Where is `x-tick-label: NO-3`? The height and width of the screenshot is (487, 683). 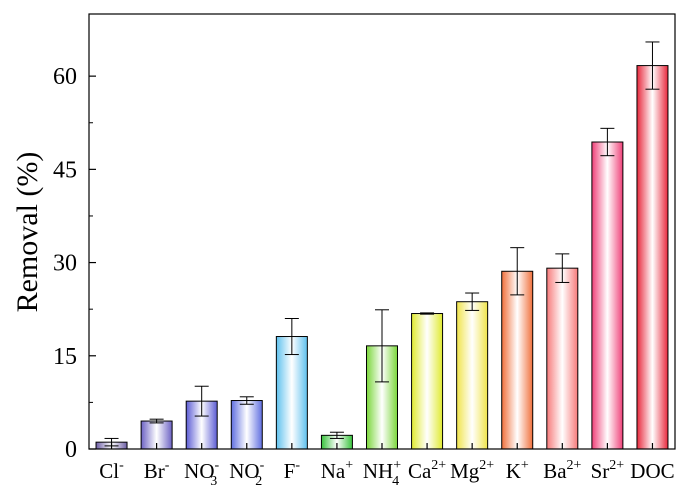 x-tick-label: NO-3 is located at coordinates (201, 472).